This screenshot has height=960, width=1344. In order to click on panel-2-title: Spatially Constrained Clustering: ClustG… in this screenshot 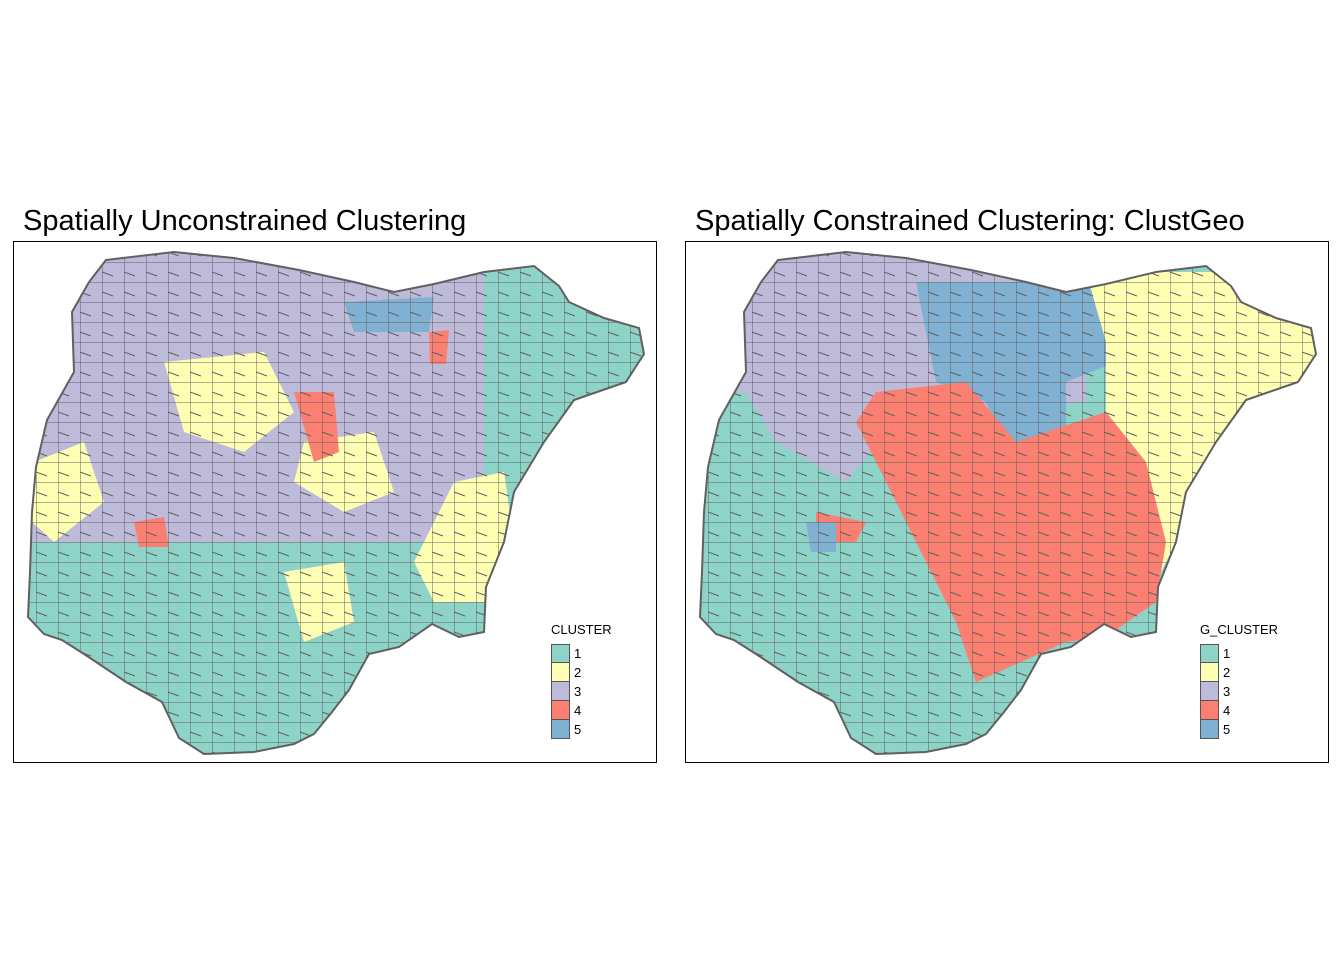, I will do `click(970, 221)`.